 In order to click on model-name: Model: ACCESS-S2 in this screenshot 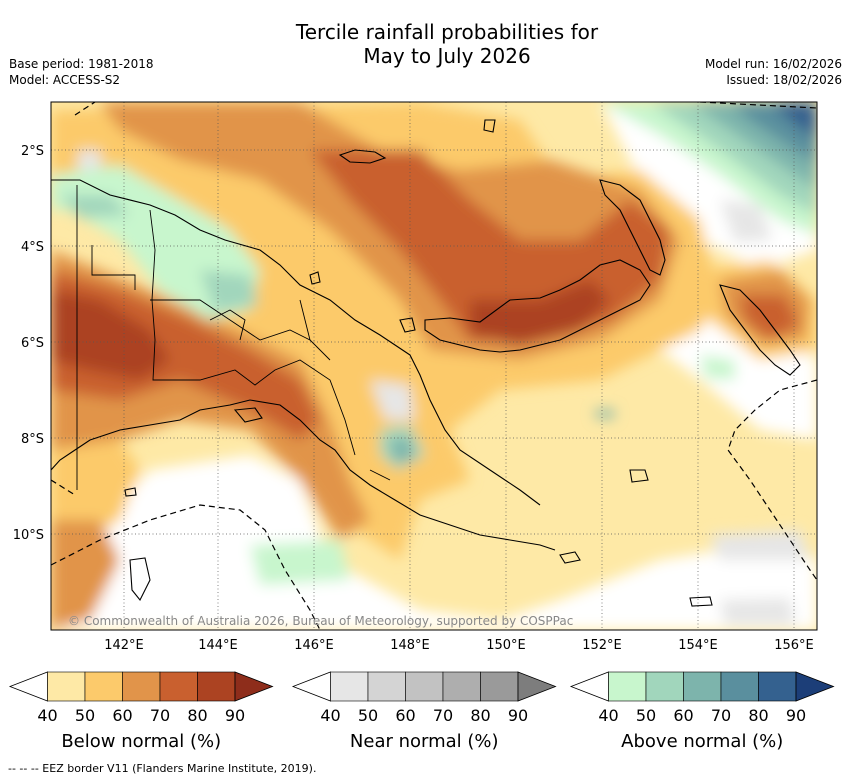, I will do `click(65, 80)`.